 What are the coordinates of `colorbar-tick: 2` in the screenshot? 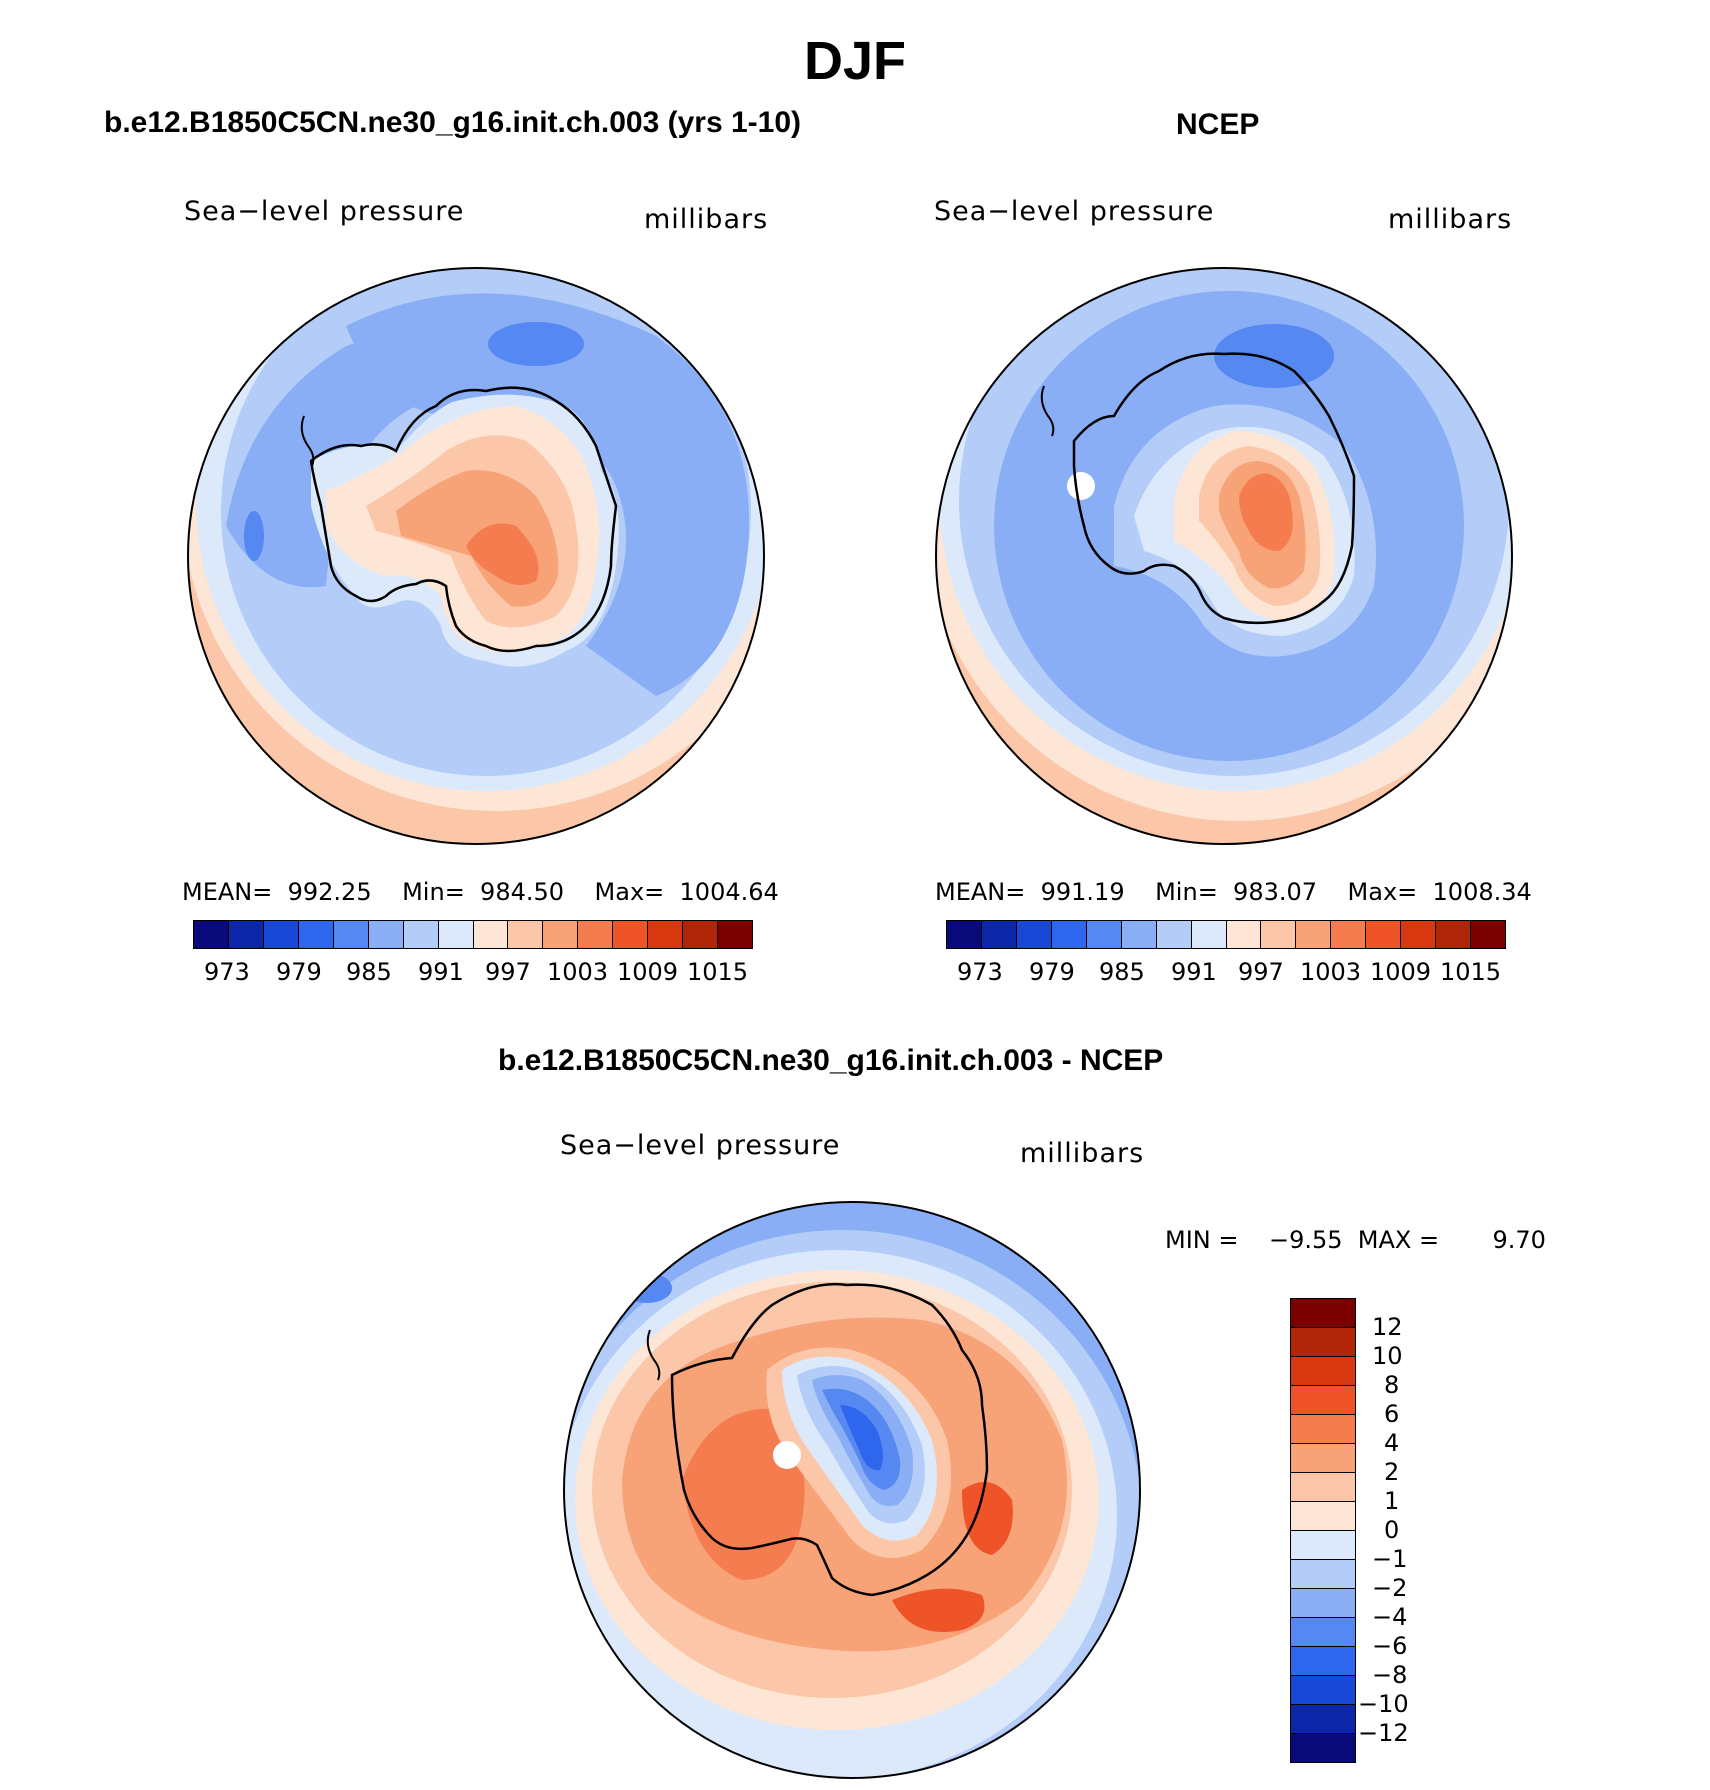 It's located at (1392, 1472).